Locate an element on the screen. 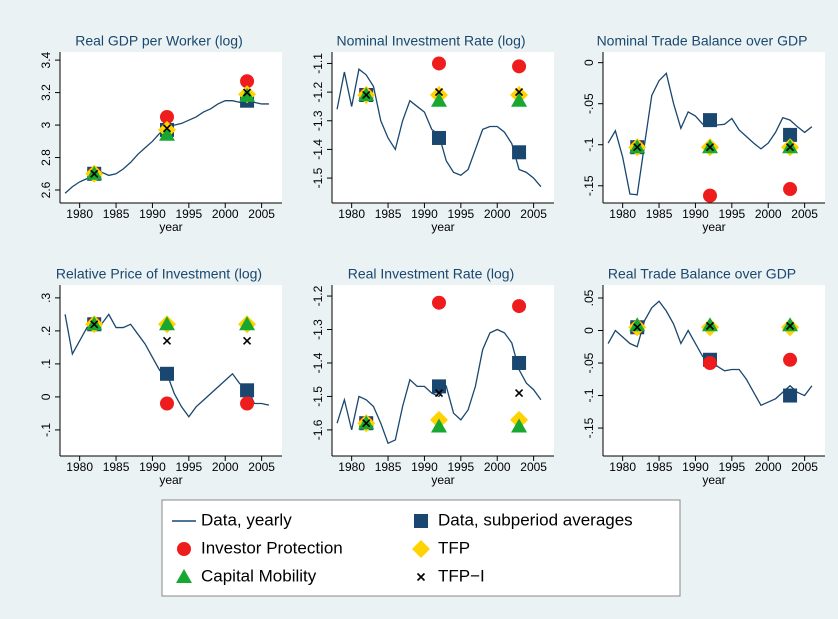  y-tick-label: 3 is located at coordinates (46, 124).